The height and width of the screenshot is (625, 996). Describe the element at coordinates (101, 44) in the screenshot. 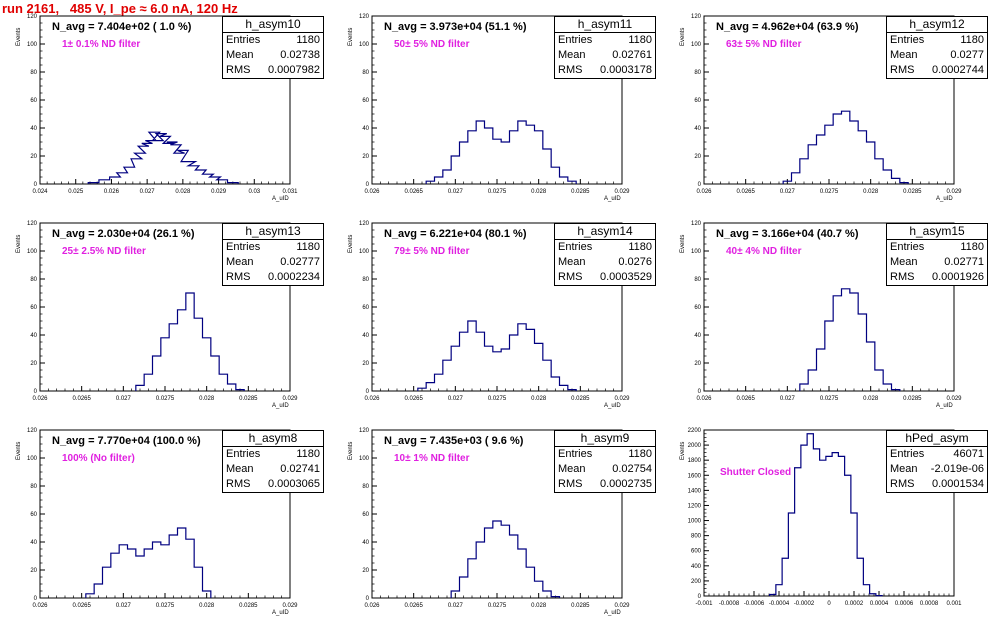

I see `filter-label: 1± 0.1% ND filter` at that location.